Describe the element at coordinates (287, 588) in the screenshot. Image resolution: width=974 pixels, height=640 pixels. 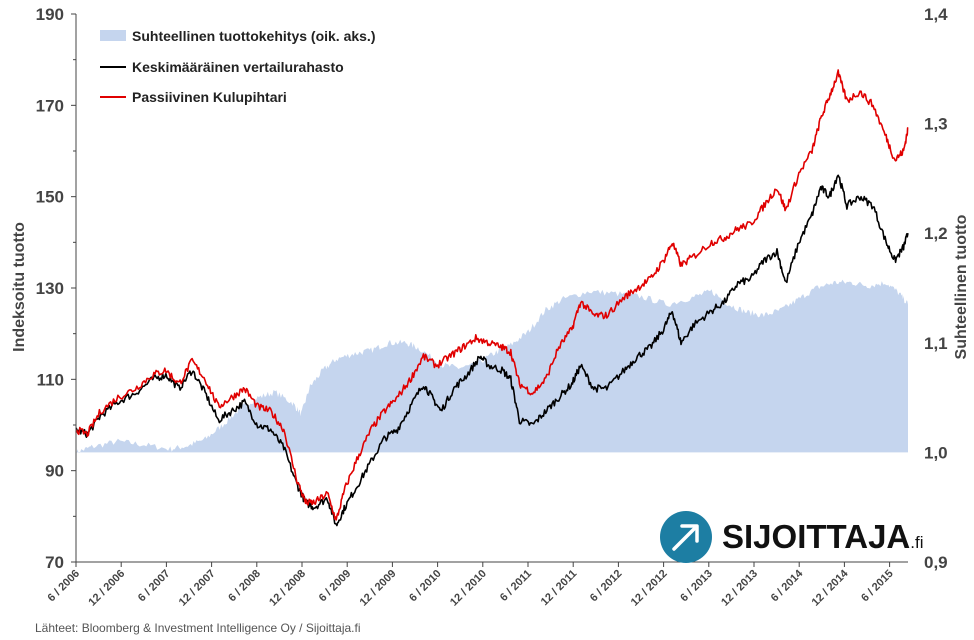
I see `x-tick-label: 12 / 2008` at that location.